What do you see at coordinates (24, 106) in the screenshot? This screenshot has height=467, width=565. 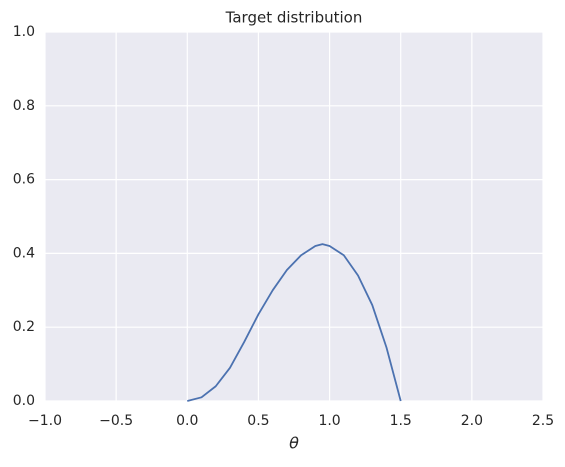 I see `y-tick-label: 0.8` at bounding box center [24, 106].